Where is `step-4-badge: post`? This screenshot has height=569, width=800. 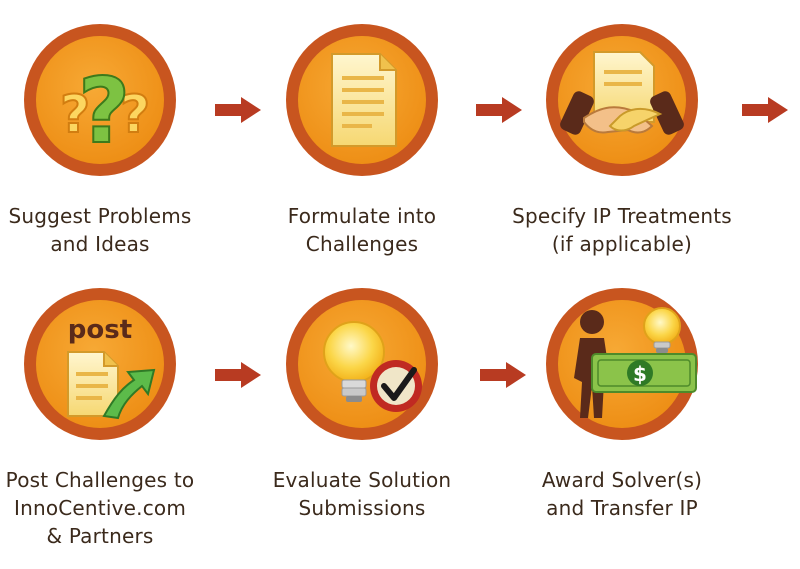
step-4-badge: post is located at coordinates (100, 364).